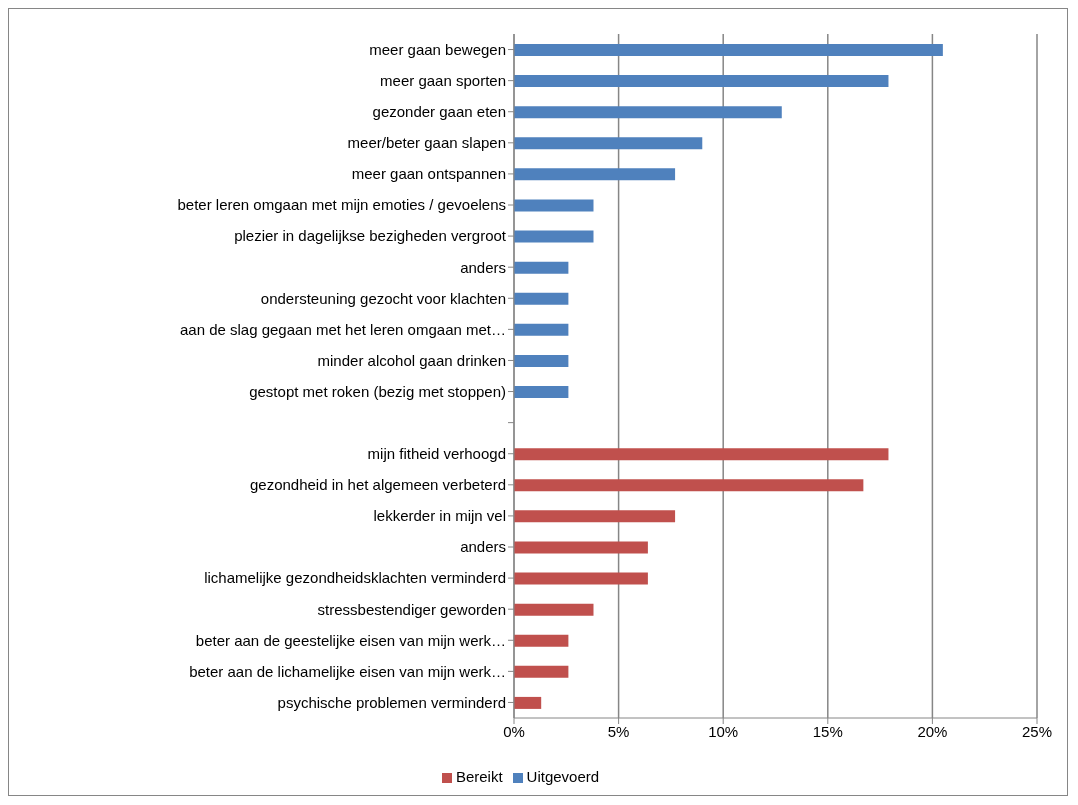  I want to click on y-tick-label: gestopt met roken (bezig met stoppen), so click(377, 391).